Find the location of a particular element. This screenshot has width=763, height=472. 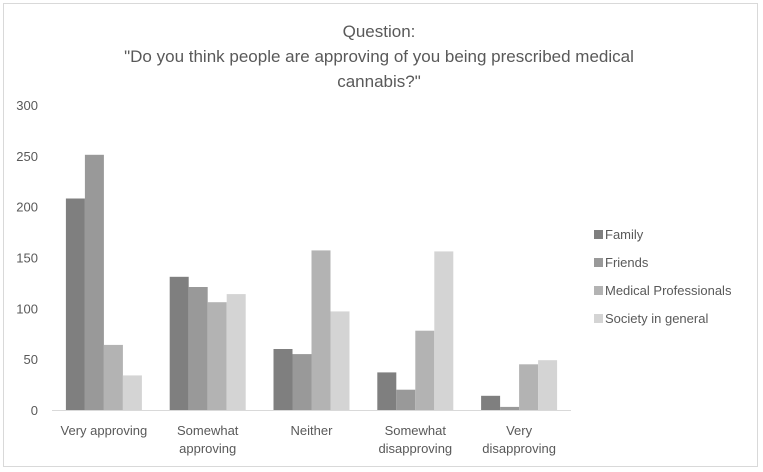

x-category-label: Neither is located at coordinates (312, 430).